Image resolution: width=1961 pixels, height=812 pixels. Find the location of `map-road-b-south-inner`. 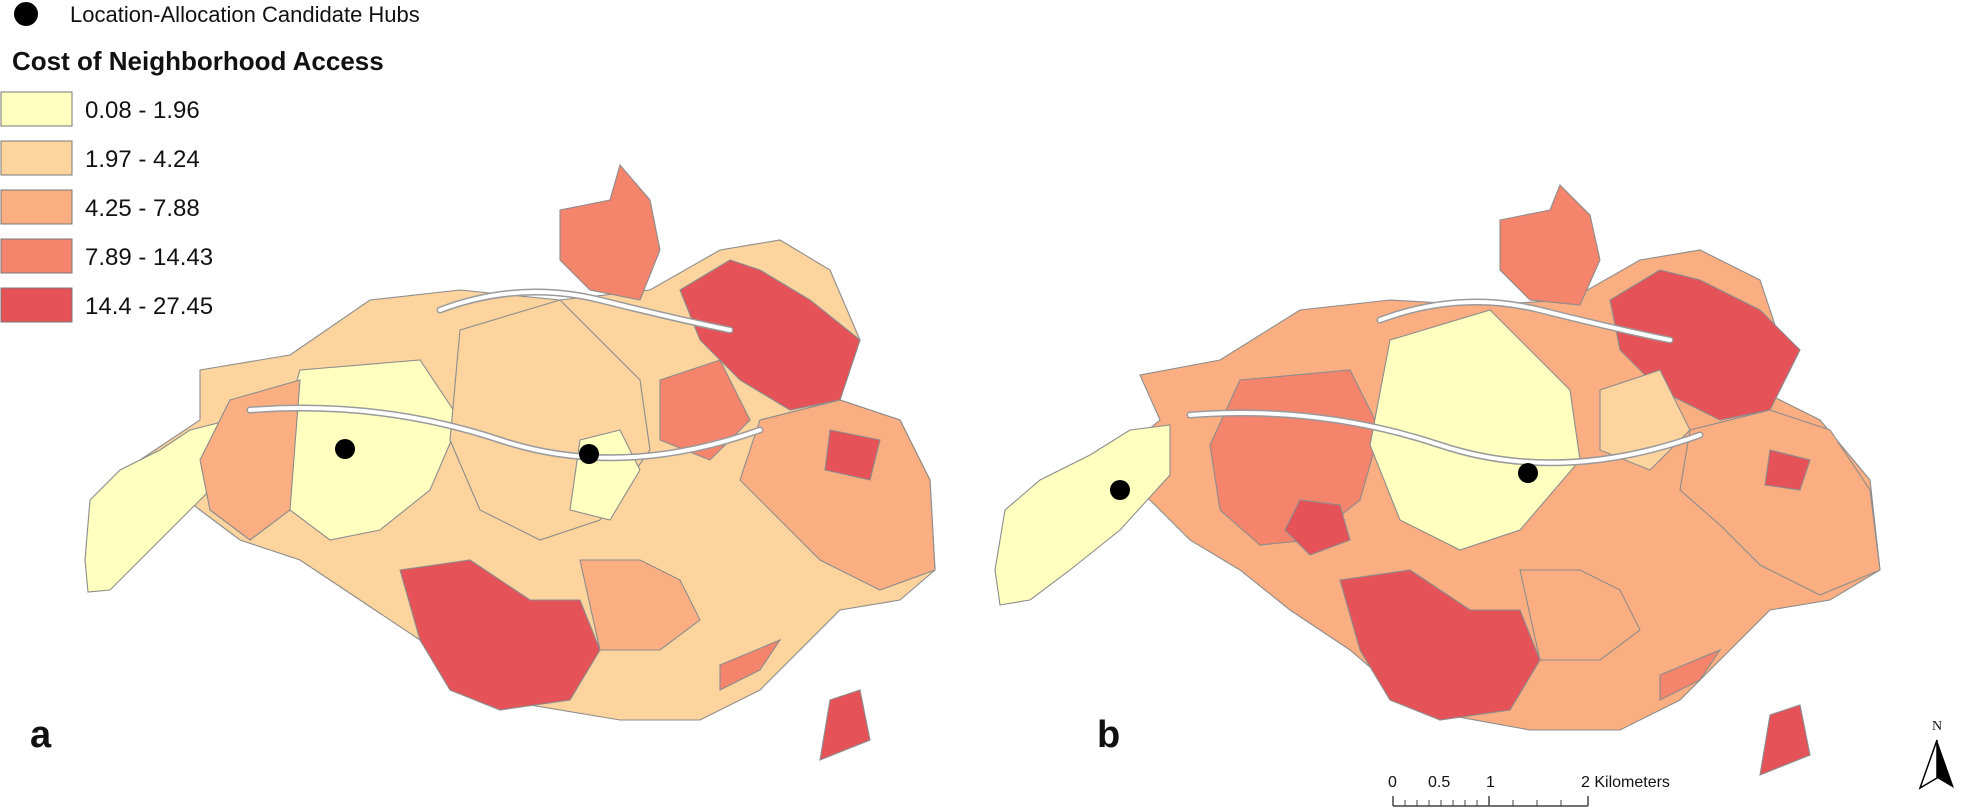

map-road-b-south-inner is located at coordinates (1445, 438).